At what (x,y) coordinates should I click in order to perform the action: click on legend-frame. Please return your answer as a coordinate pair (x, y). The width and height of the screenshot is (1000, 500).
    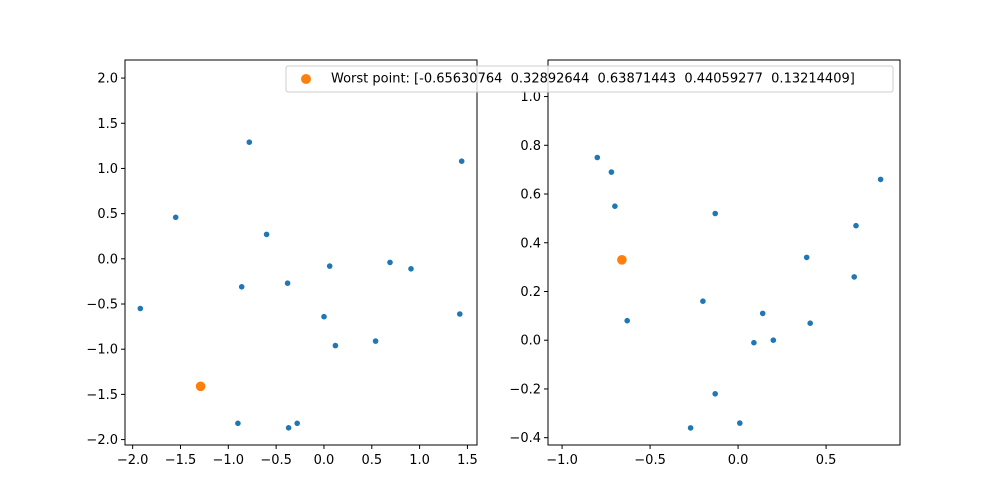
    Looking at the image, I should click on (589, 79).